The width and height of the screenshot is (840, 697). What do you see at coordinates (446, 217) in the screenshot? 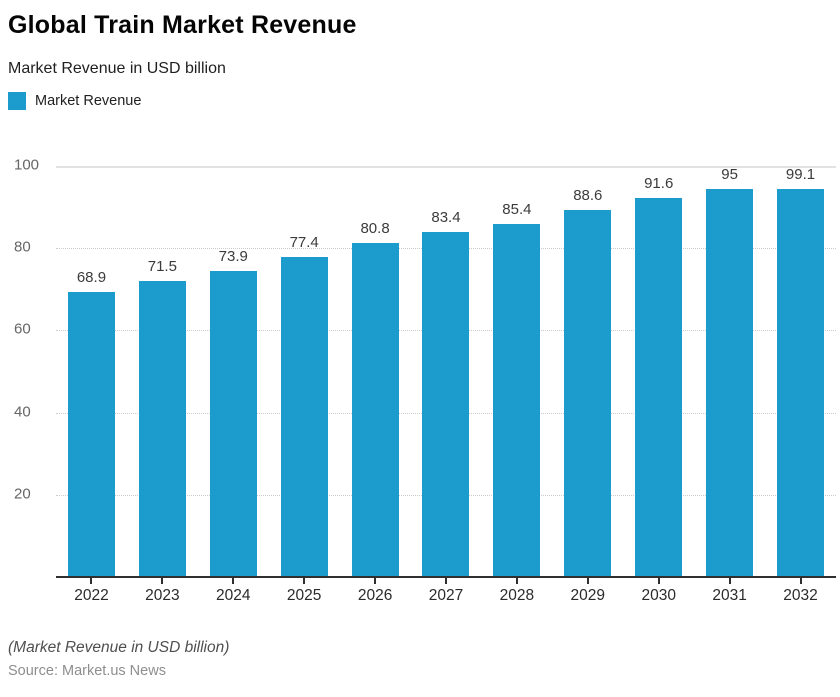
I see `bar-value-label: 83.4` at bounding box center [446, 217].